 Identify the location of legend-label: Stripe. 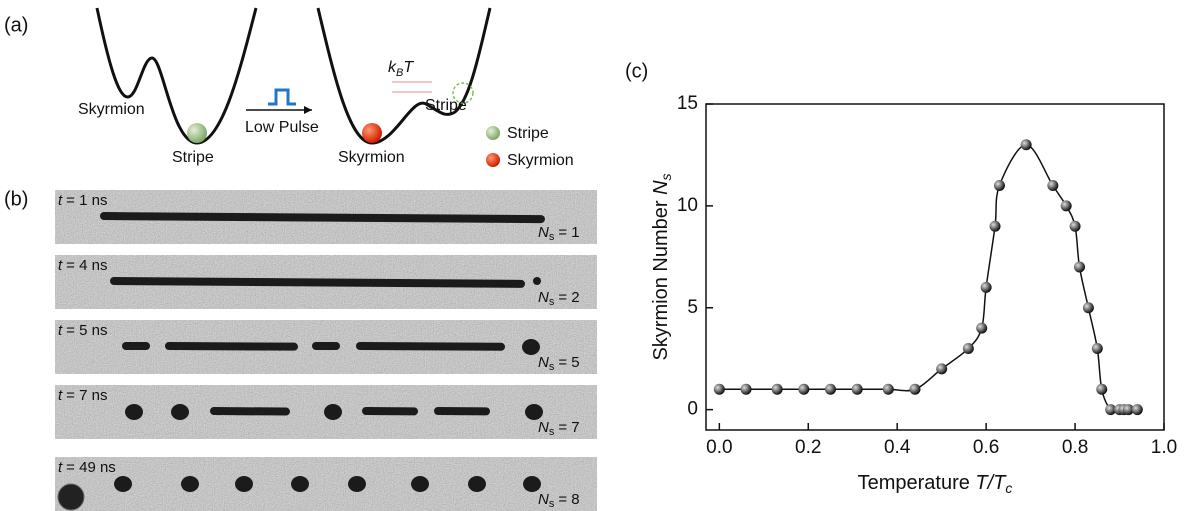
(528, 133).